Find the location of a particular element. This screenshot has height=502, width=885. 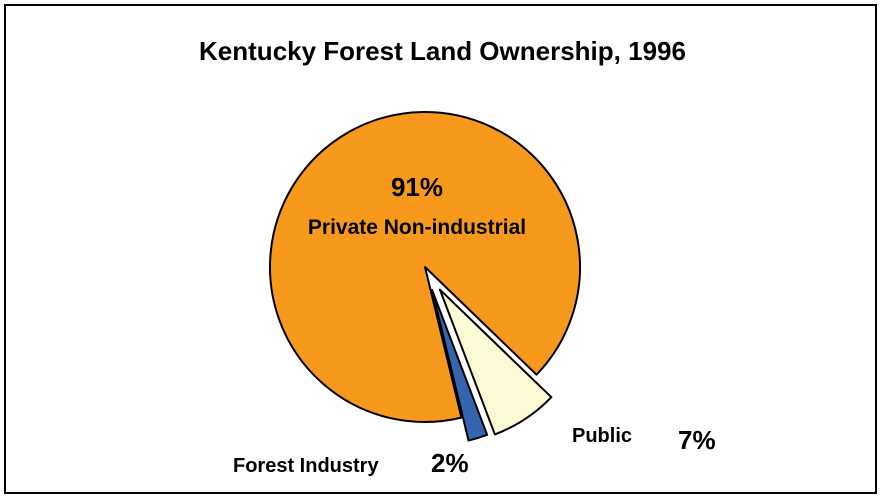

chart-title: Kentucky Forest Land Ownership, 1996 is located at coordinates (442, 51).